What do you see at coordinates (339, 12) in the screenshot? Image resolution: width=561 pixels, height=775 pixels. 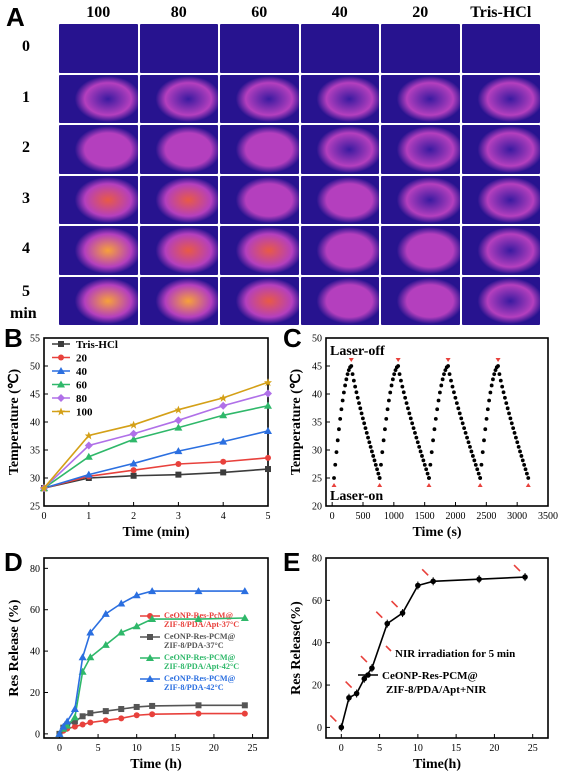 I see `column-header: 40` at bounding box center [339, 12].